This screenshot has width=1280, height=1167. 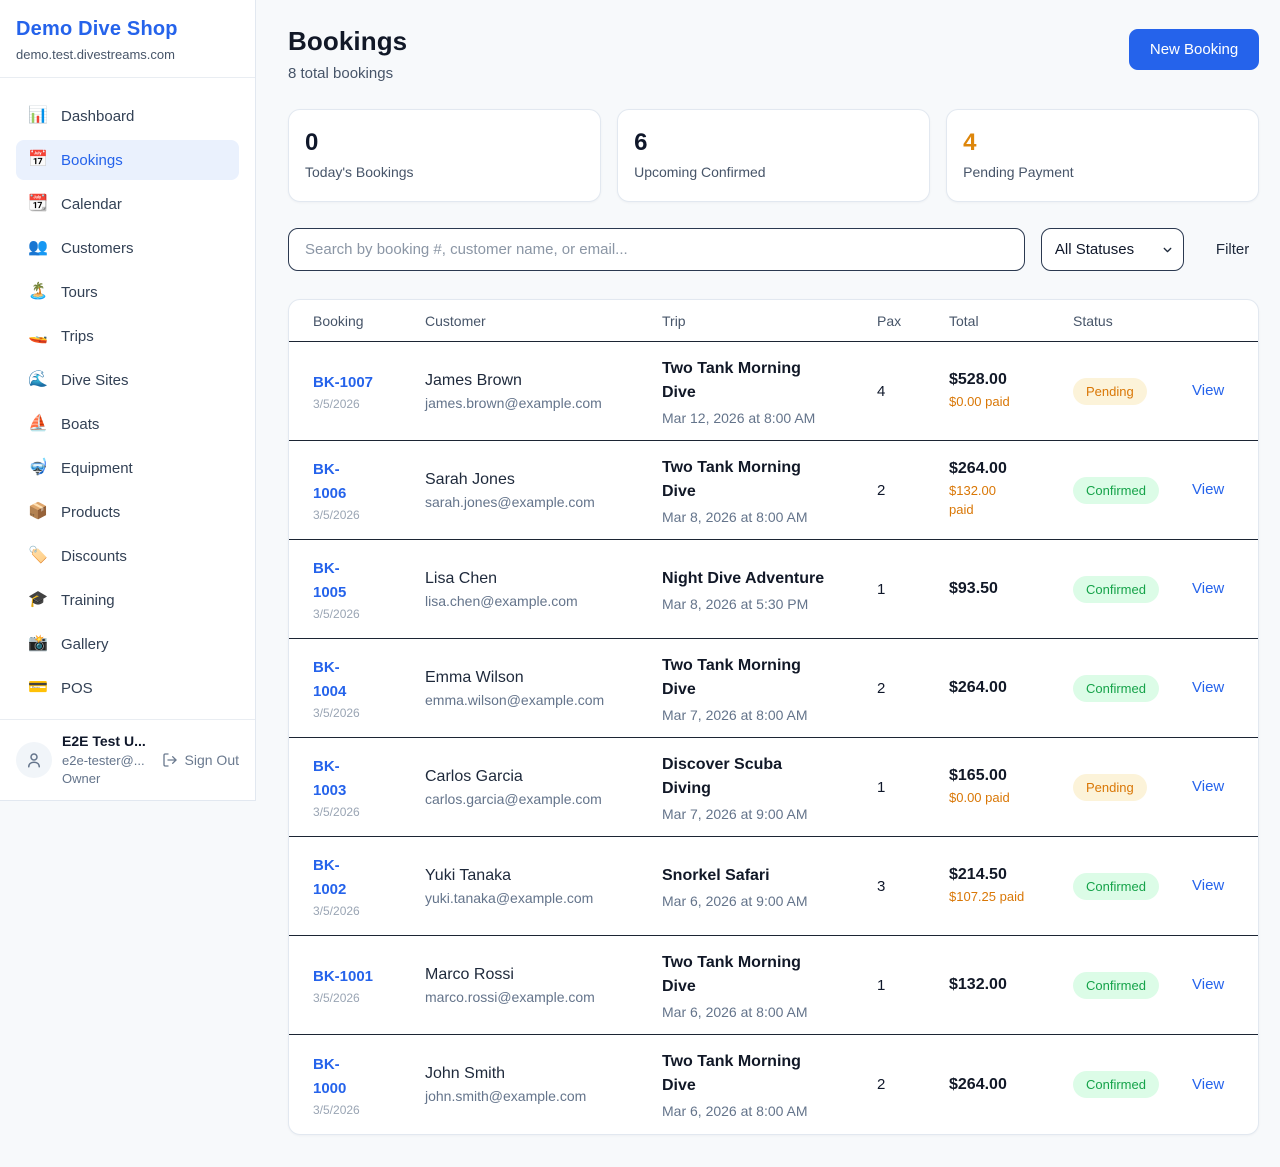 I want to click on pax-cell: 4, so click(x=881, y=391).